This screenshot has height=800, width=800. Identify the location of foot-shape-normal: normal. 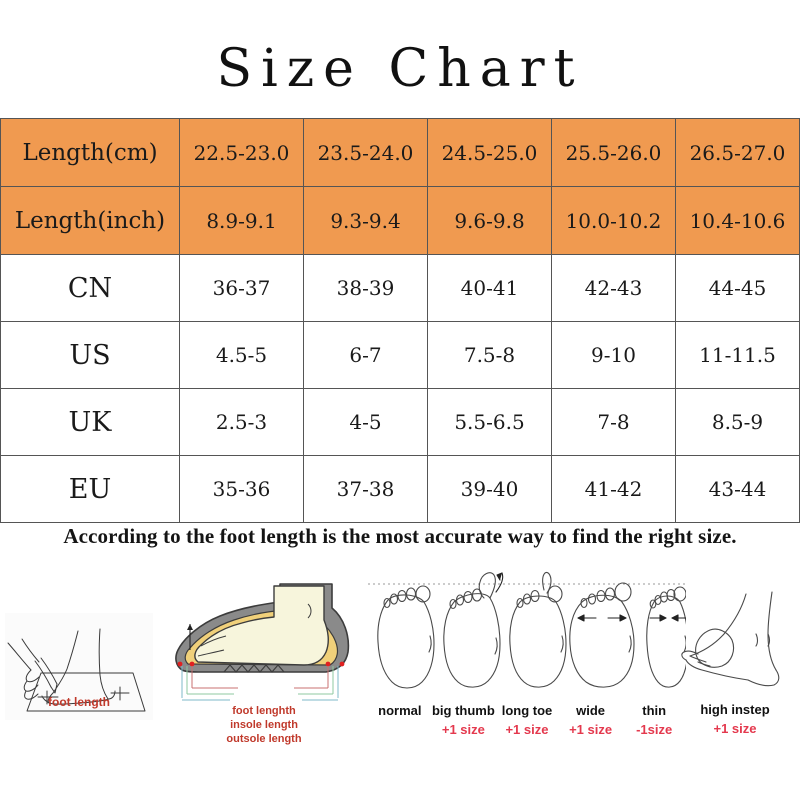
(400, 720).